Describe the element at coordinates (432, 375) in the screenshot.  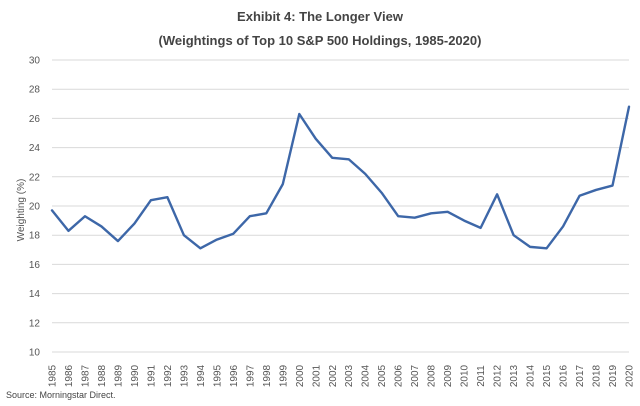
I see `x-tick-label: 2008` at that location.